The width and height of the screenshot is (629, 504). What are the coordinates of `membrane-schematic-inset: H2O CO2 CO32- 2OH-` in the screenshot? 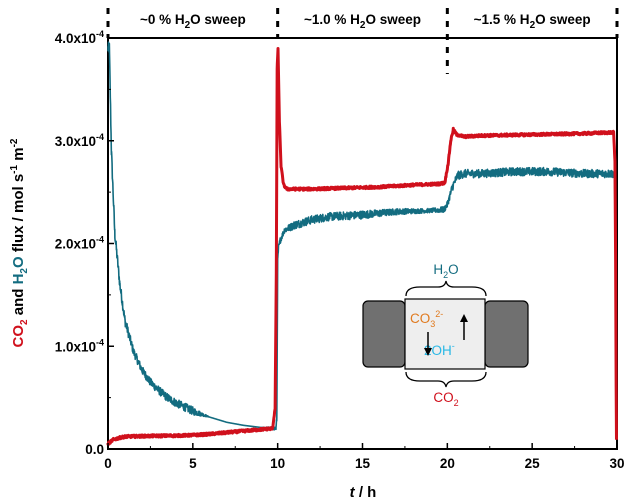 It's located at (445, 335).